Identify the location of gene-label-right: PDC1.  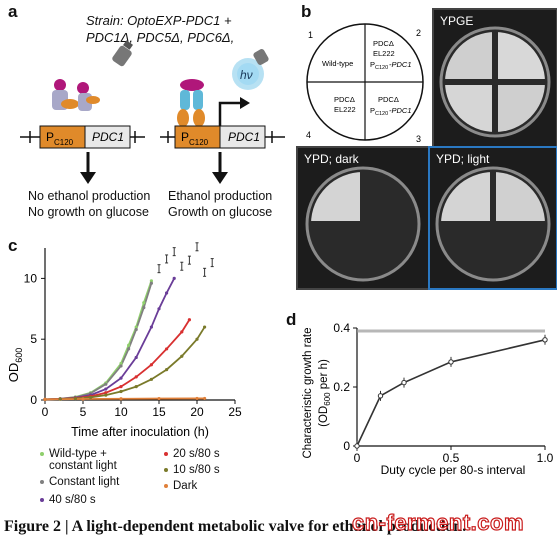
(244, 137).